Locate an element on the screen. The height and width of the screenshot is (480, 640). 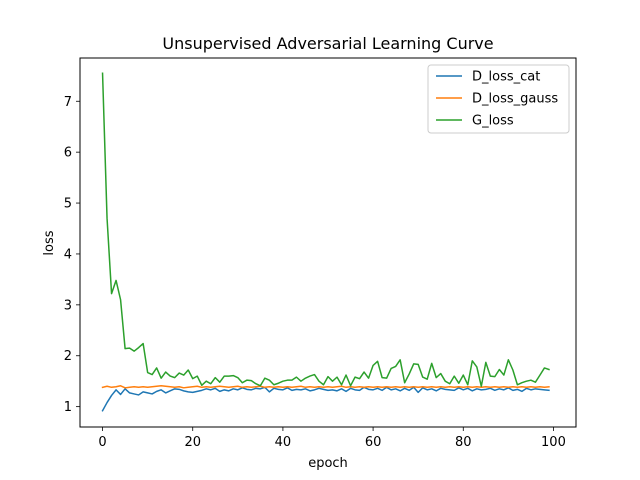
series-line-d-loss-gauss is located at coordinates (325, 387).